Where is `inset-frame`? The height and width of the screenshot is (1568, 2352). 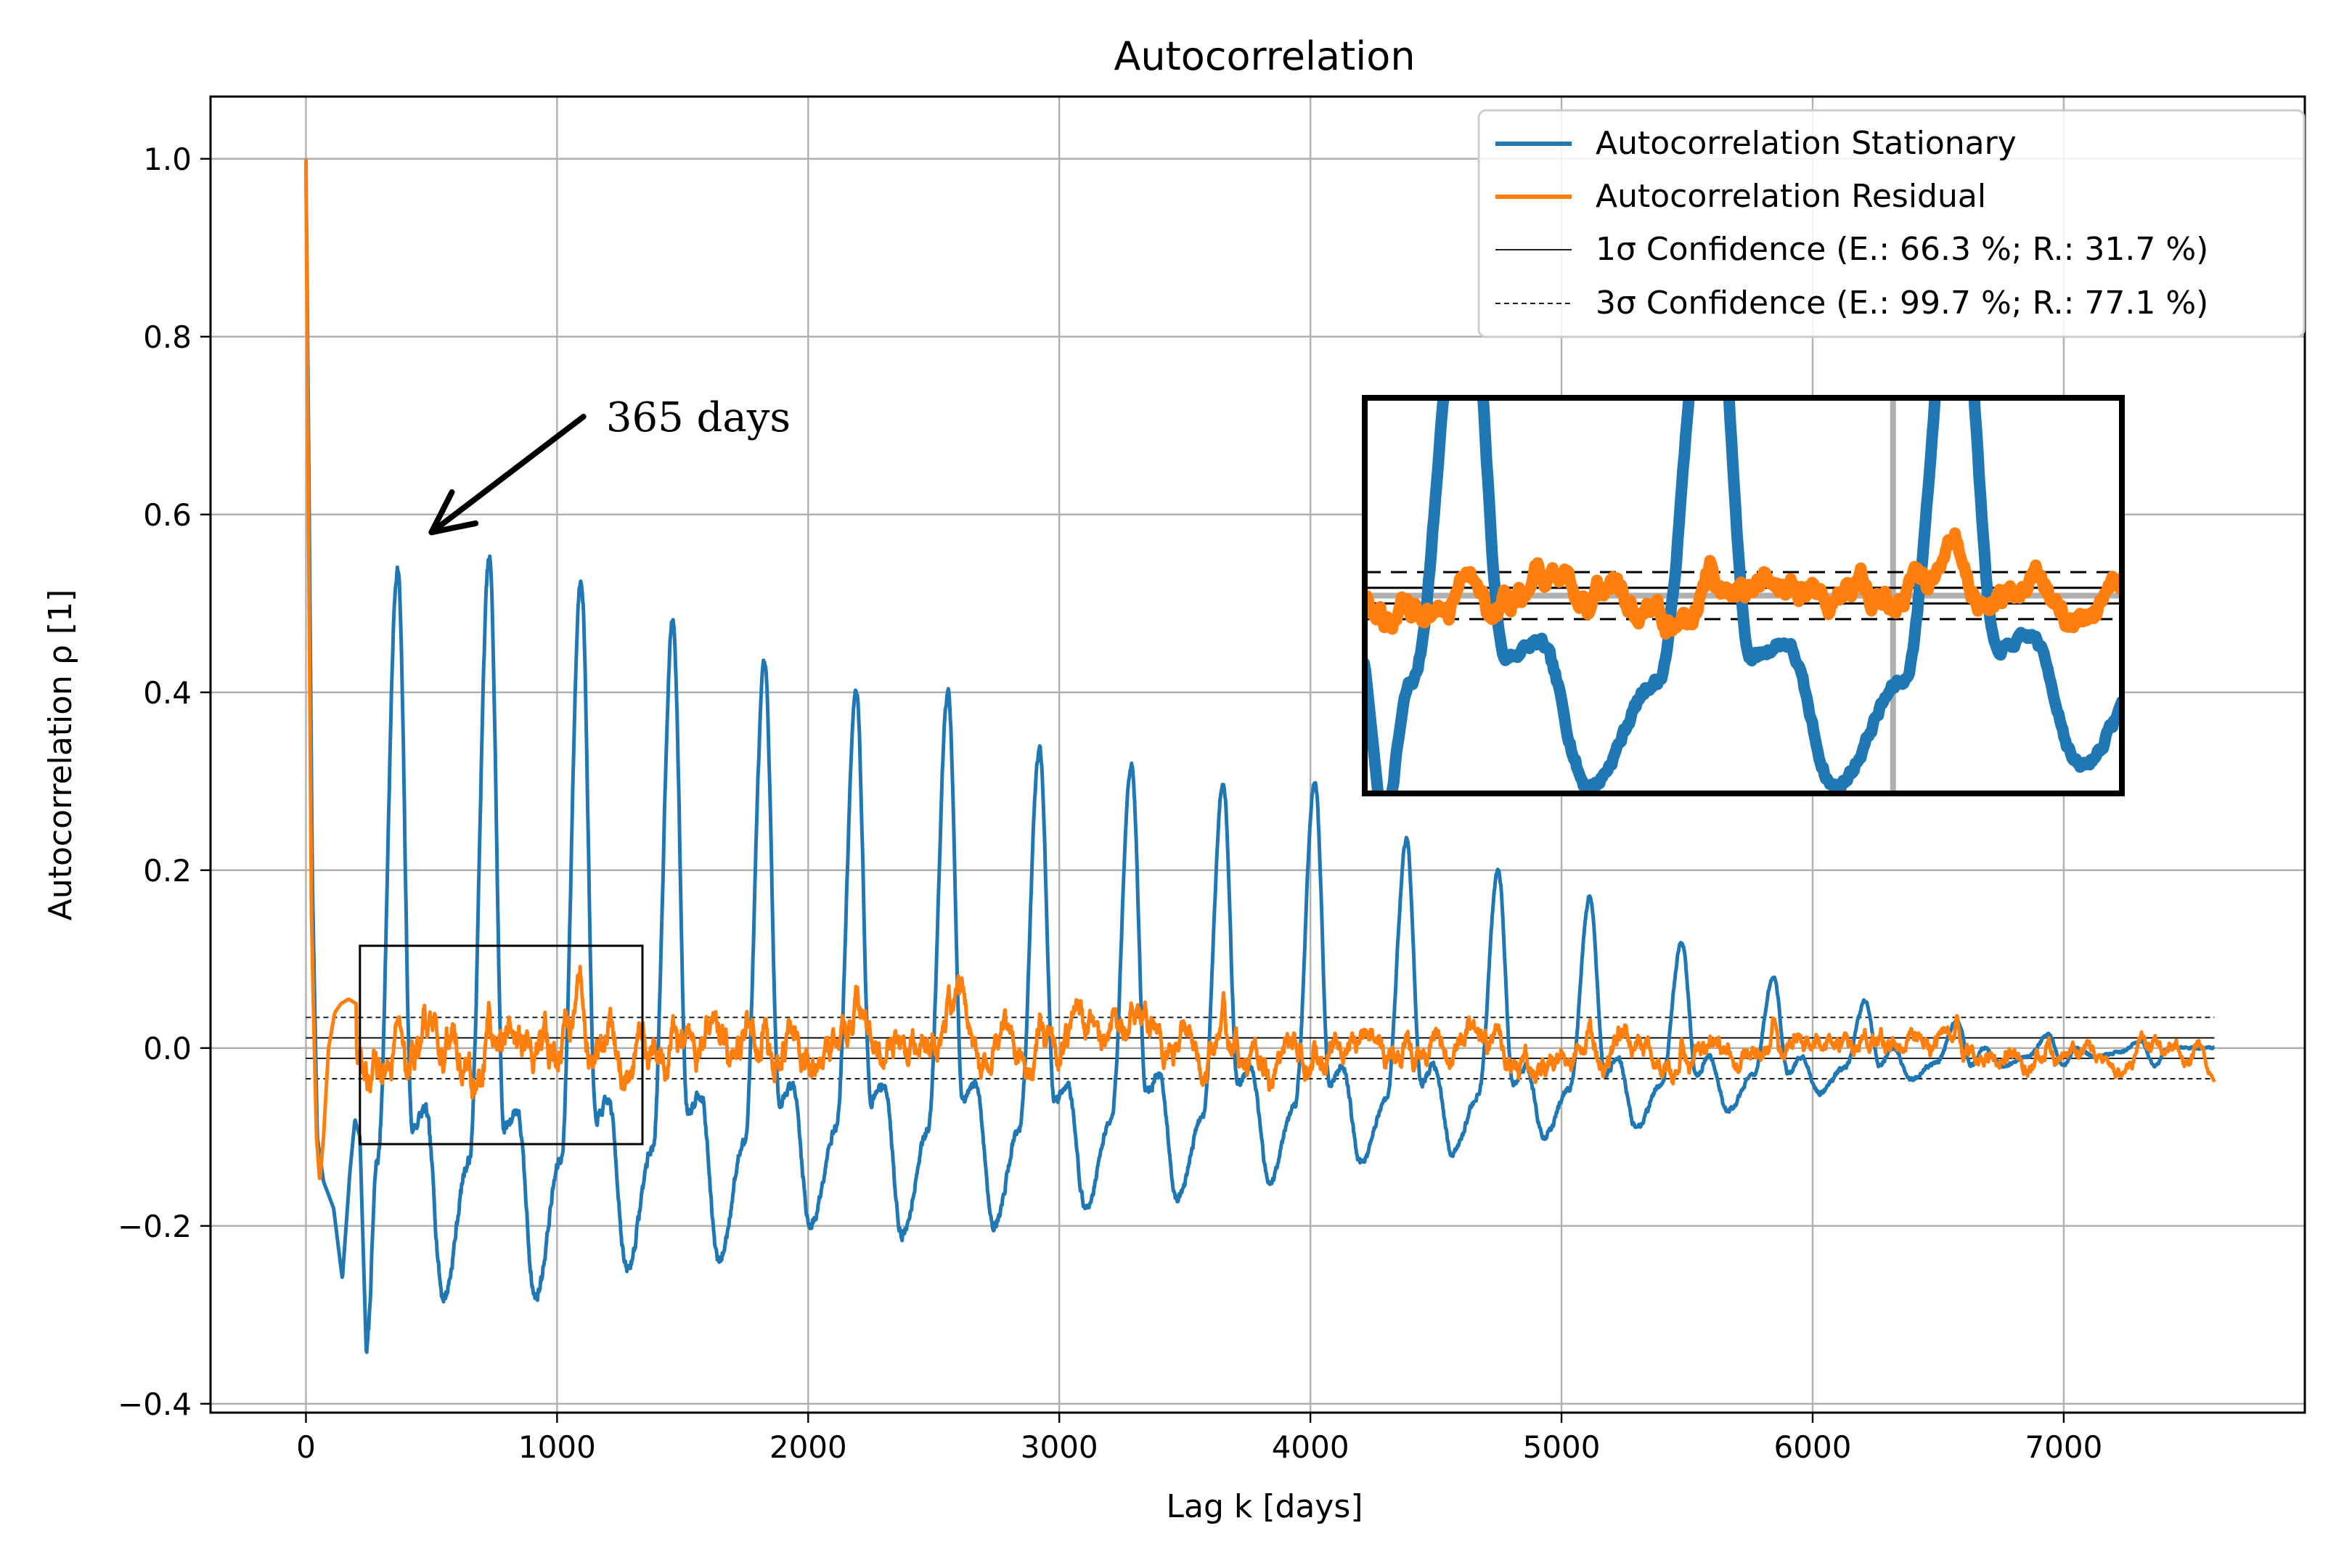
inset-frame is located at coordinates (1744, 596).